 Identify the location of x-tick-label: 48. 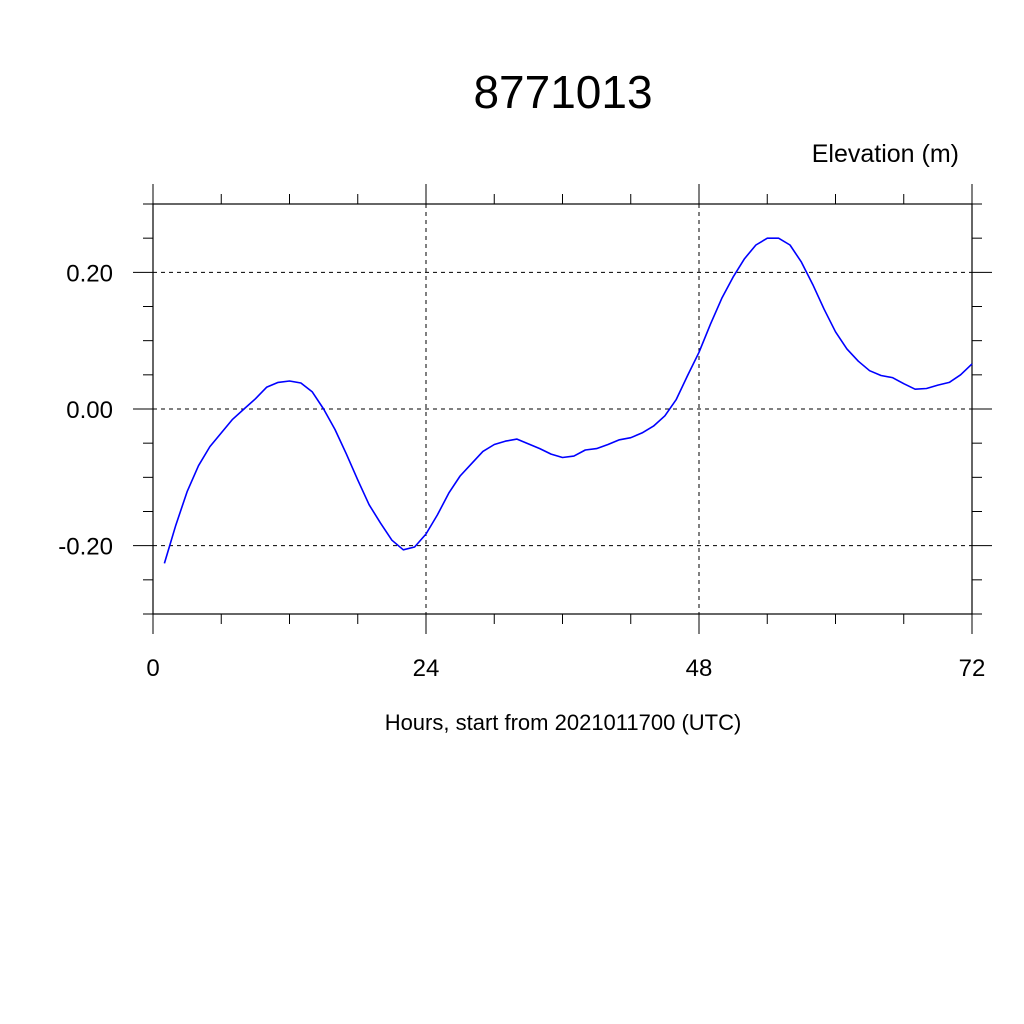
(699, 668).